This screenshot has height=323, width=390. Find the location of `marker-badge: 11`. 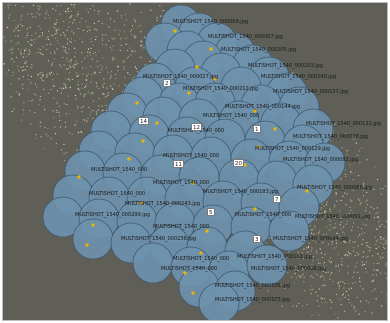

marker-badge: 11 is located at coordinates (178, 164).